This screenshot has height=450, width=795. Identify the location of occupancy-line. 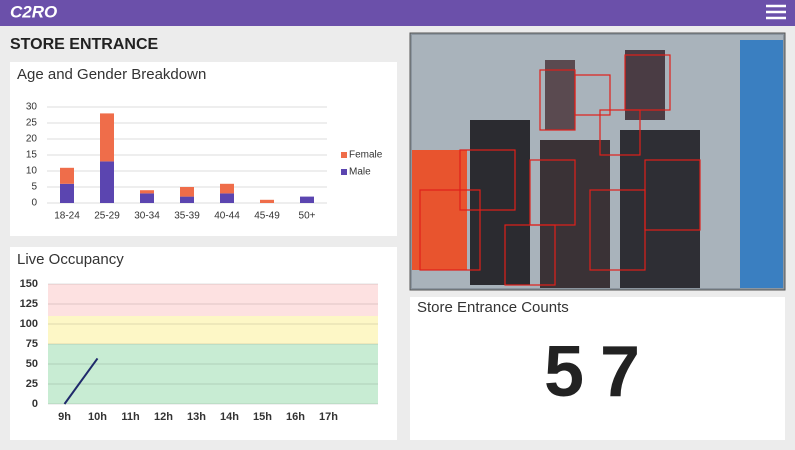
(81, 381).